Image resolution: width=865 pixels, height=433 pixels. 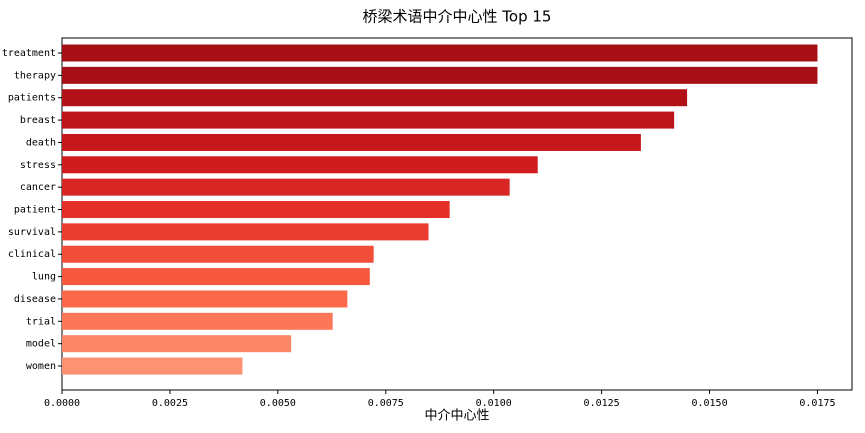 What do you see at coordinates (32, 254) in the screenshot?
I see `y-tick-label: clinical` at bounding box center [32, 254].